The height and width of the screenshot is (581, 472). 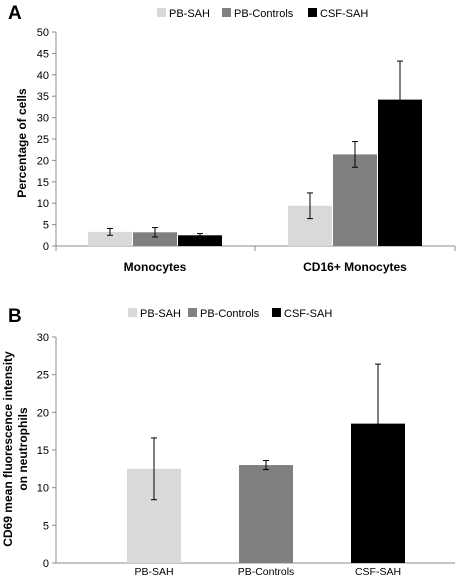 What do you see at coordinates (378, 572) in the screenshot?
I see `panel-b-category-label: CSF-SAH` at bounding box center [378, 572].